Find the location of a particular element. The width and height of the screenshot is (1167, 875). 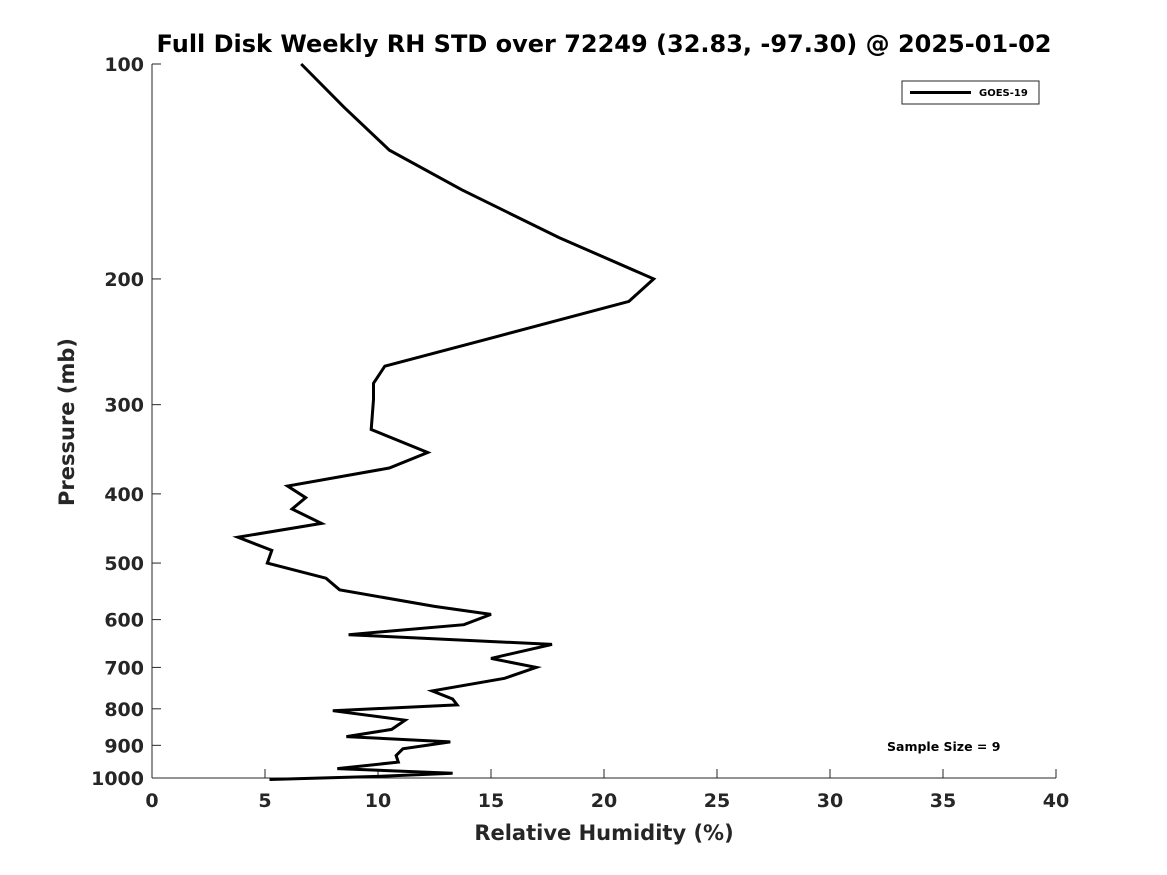

x-axis-ticks: 0 5 10 15 20 25 30 35 40 is located at coordinates (607, 790).